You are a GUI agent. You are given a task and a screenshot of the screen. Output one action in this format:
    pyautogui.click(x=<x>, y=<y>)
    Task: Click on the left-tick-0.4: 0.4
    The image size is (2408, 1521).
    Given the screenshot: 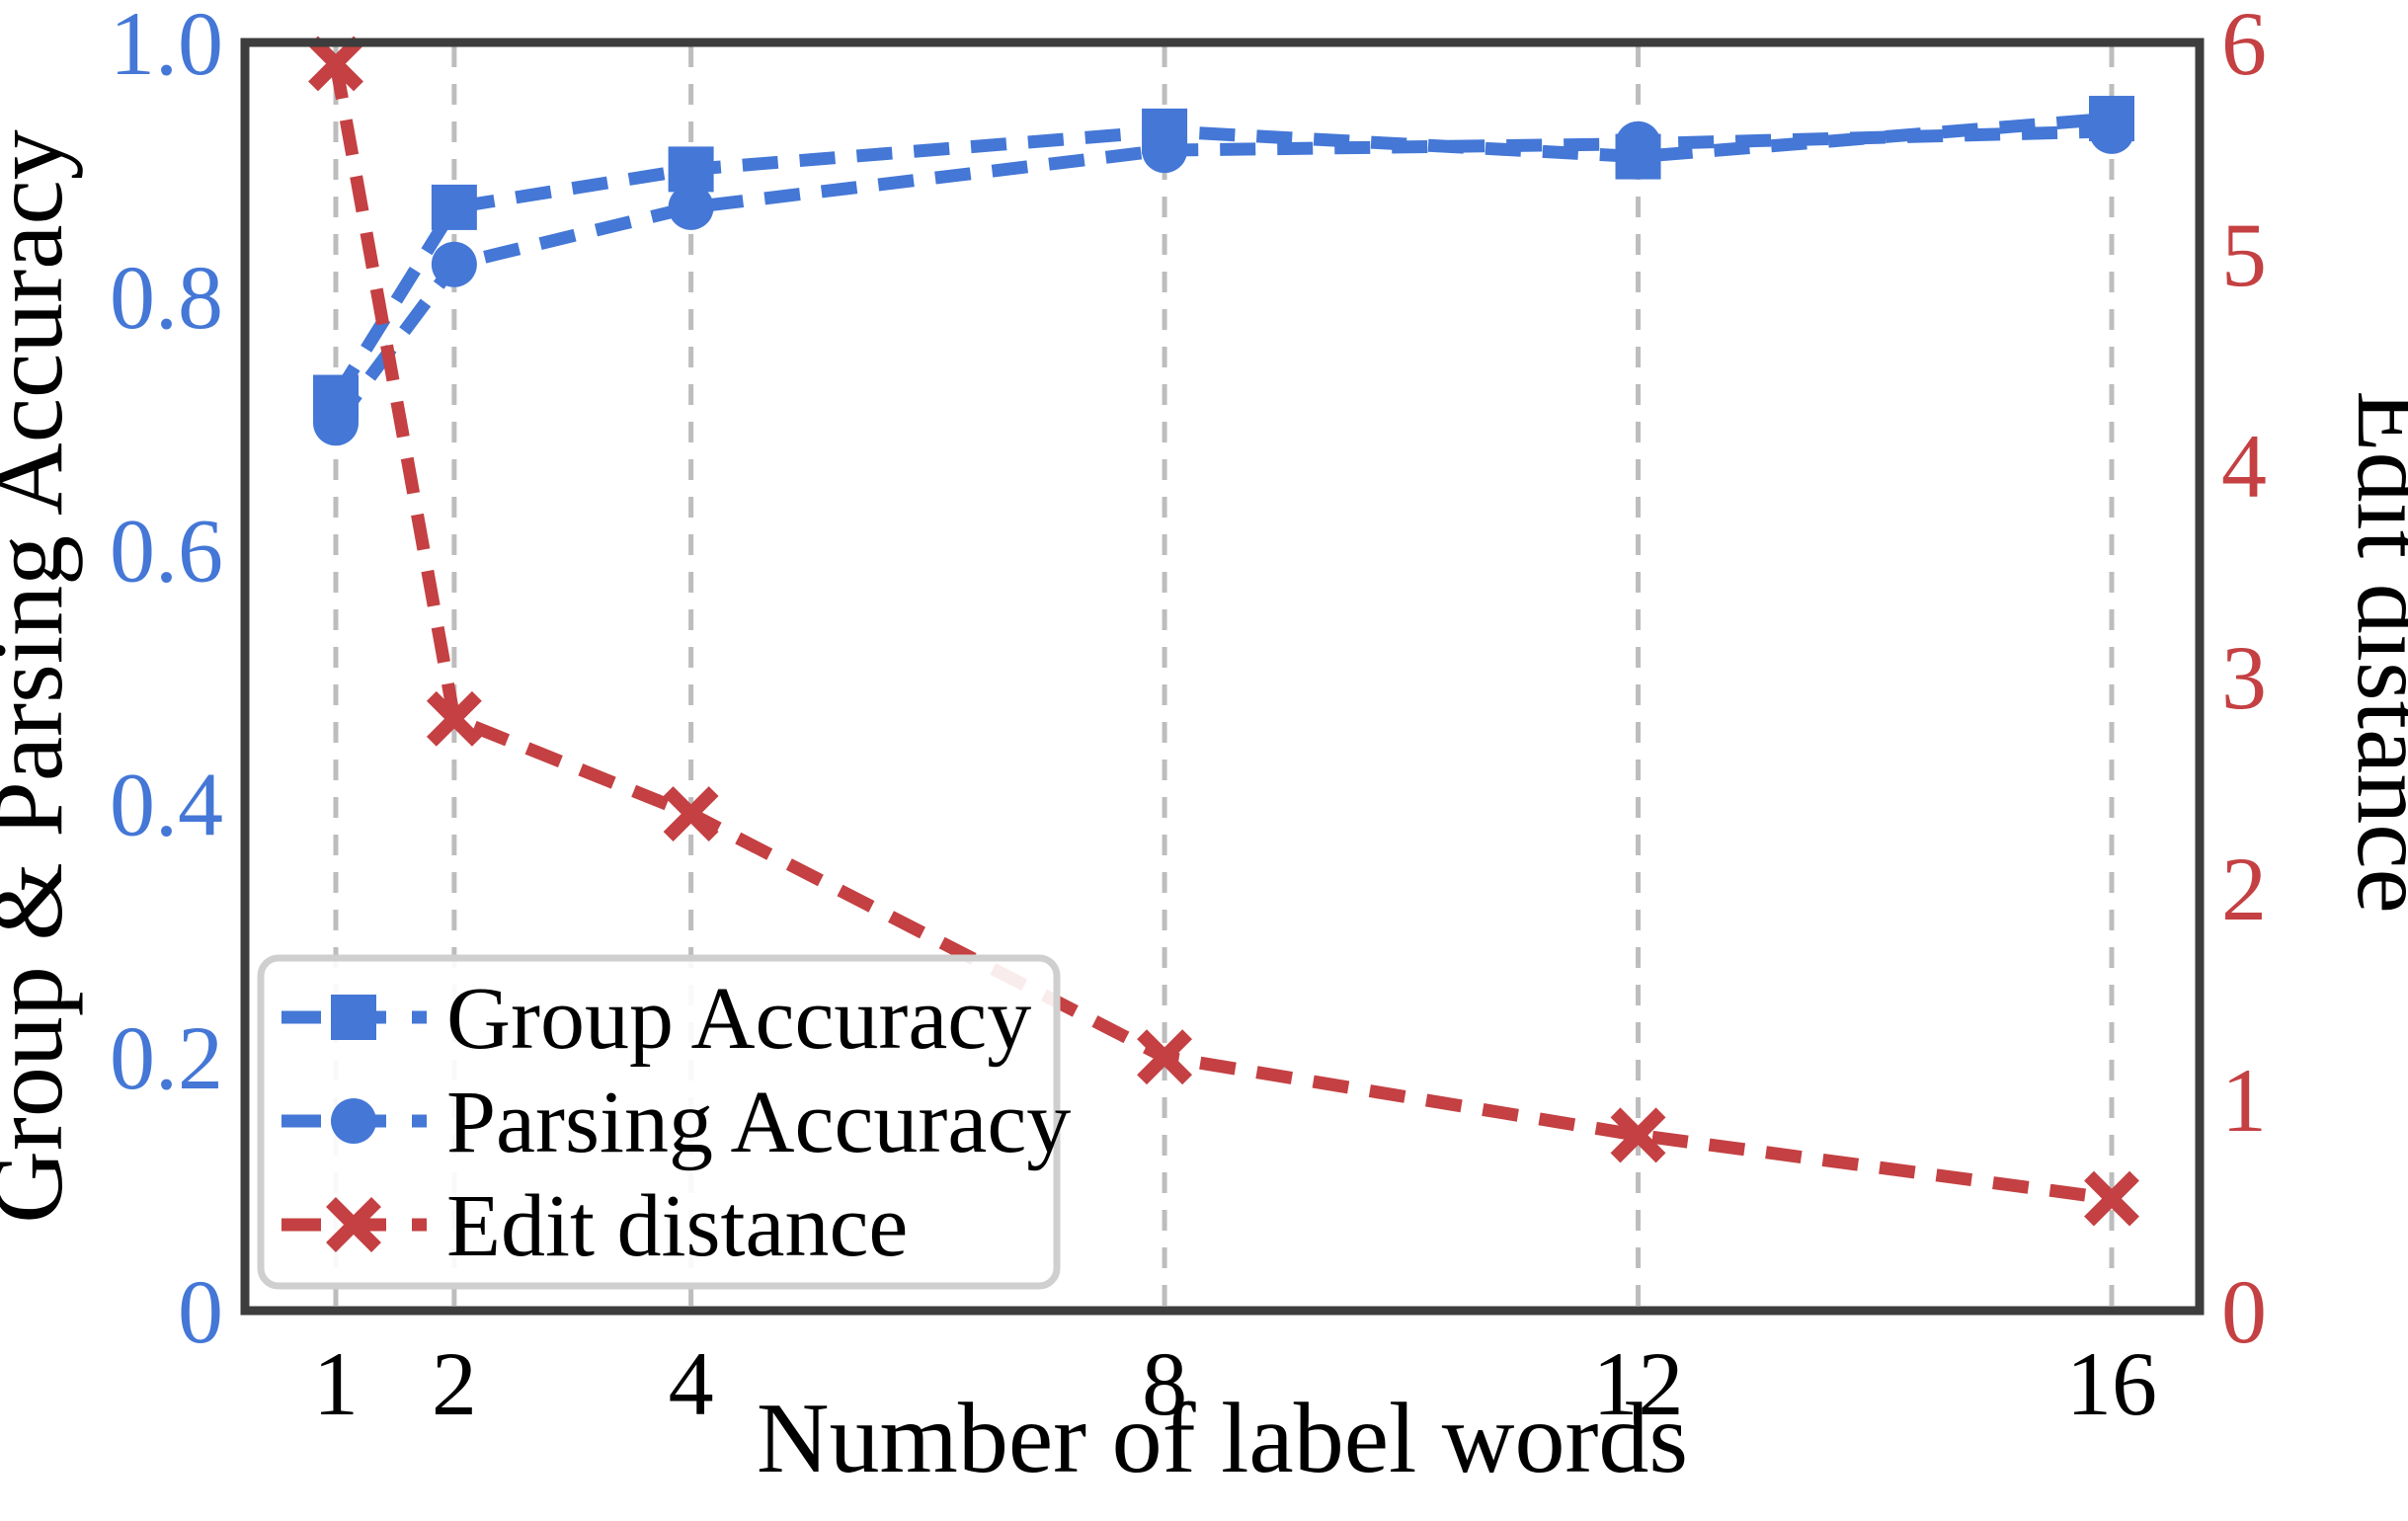 What is the action you would take?
    pyautogui.click(x=166, y=804)
    